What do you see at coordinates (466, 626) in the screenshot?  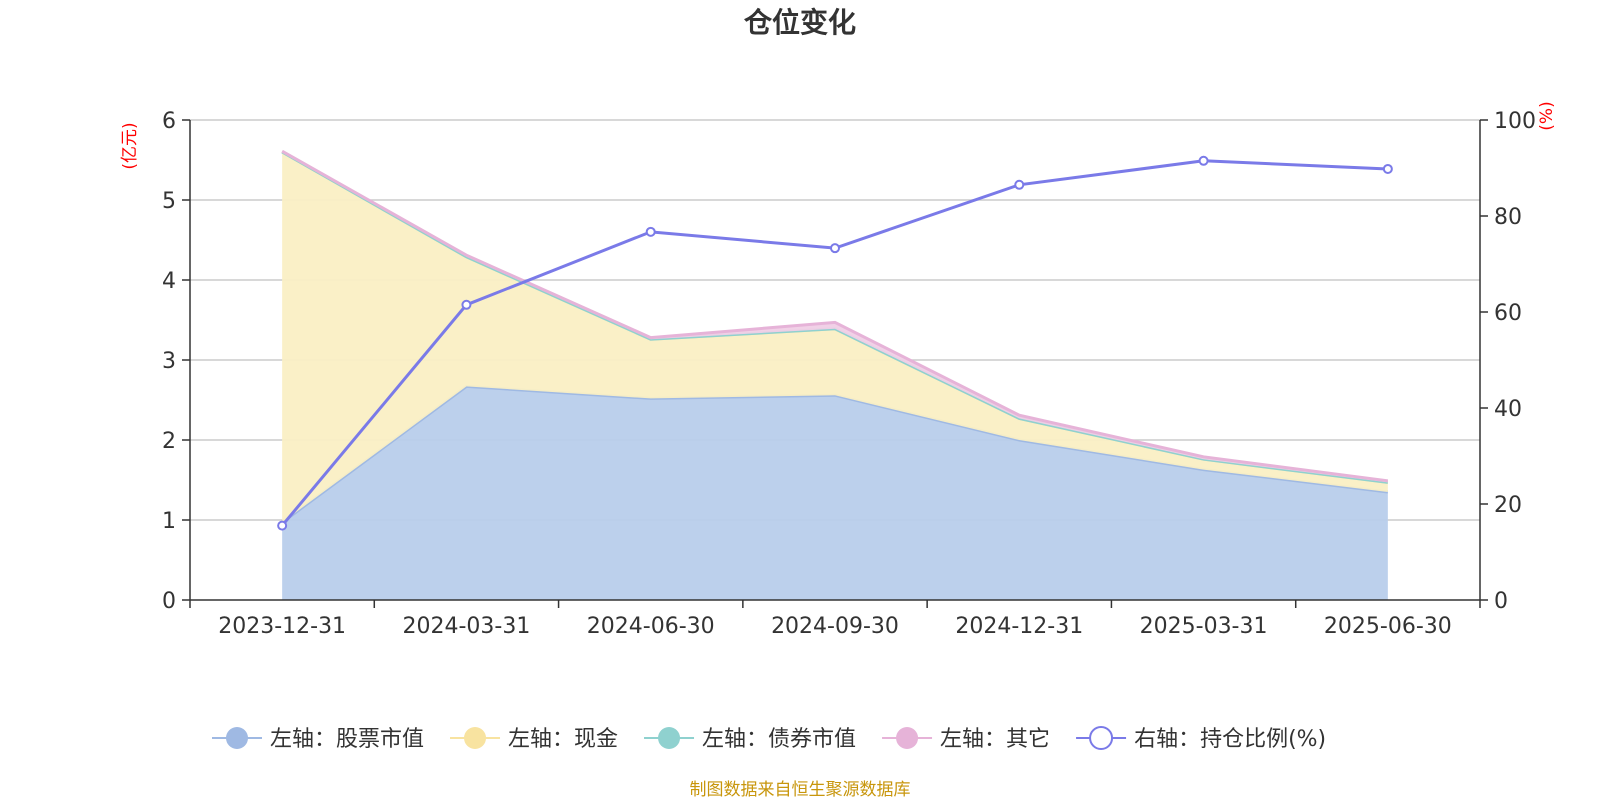 I see `x-axis-tick-label: 2024-03-31` at bounding box center [466, 626].